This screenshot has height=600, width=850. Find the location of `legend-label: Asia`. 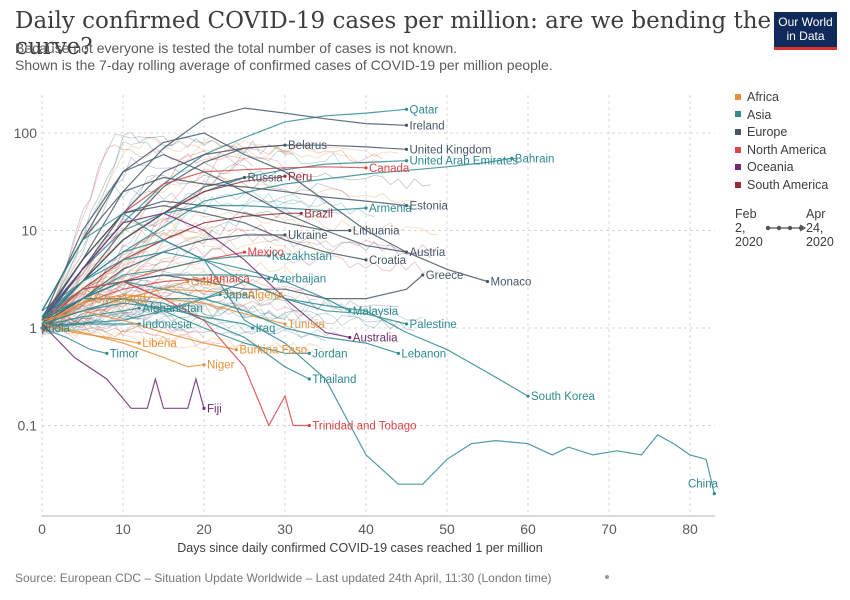

legend-label: Asia is located at coordinates (759, 114).